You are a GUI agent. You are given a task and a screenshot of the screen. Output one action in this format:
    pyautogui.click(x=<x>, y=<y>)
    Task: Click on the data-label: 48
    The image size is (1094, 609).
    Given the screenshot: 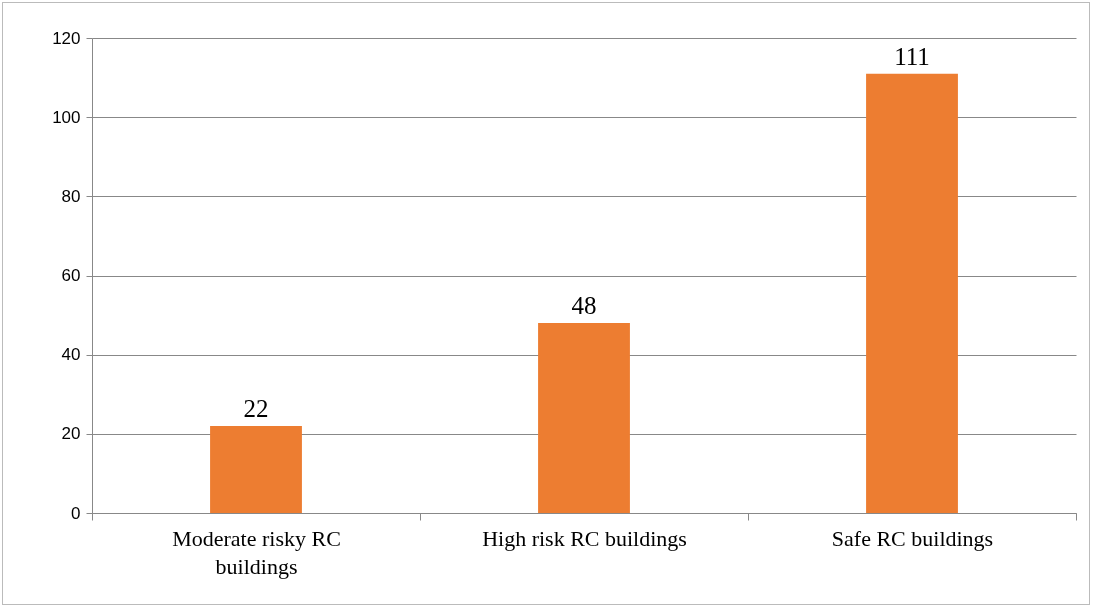 What is the action you would take?
    pyautogui.click(x=584, y=305)
    